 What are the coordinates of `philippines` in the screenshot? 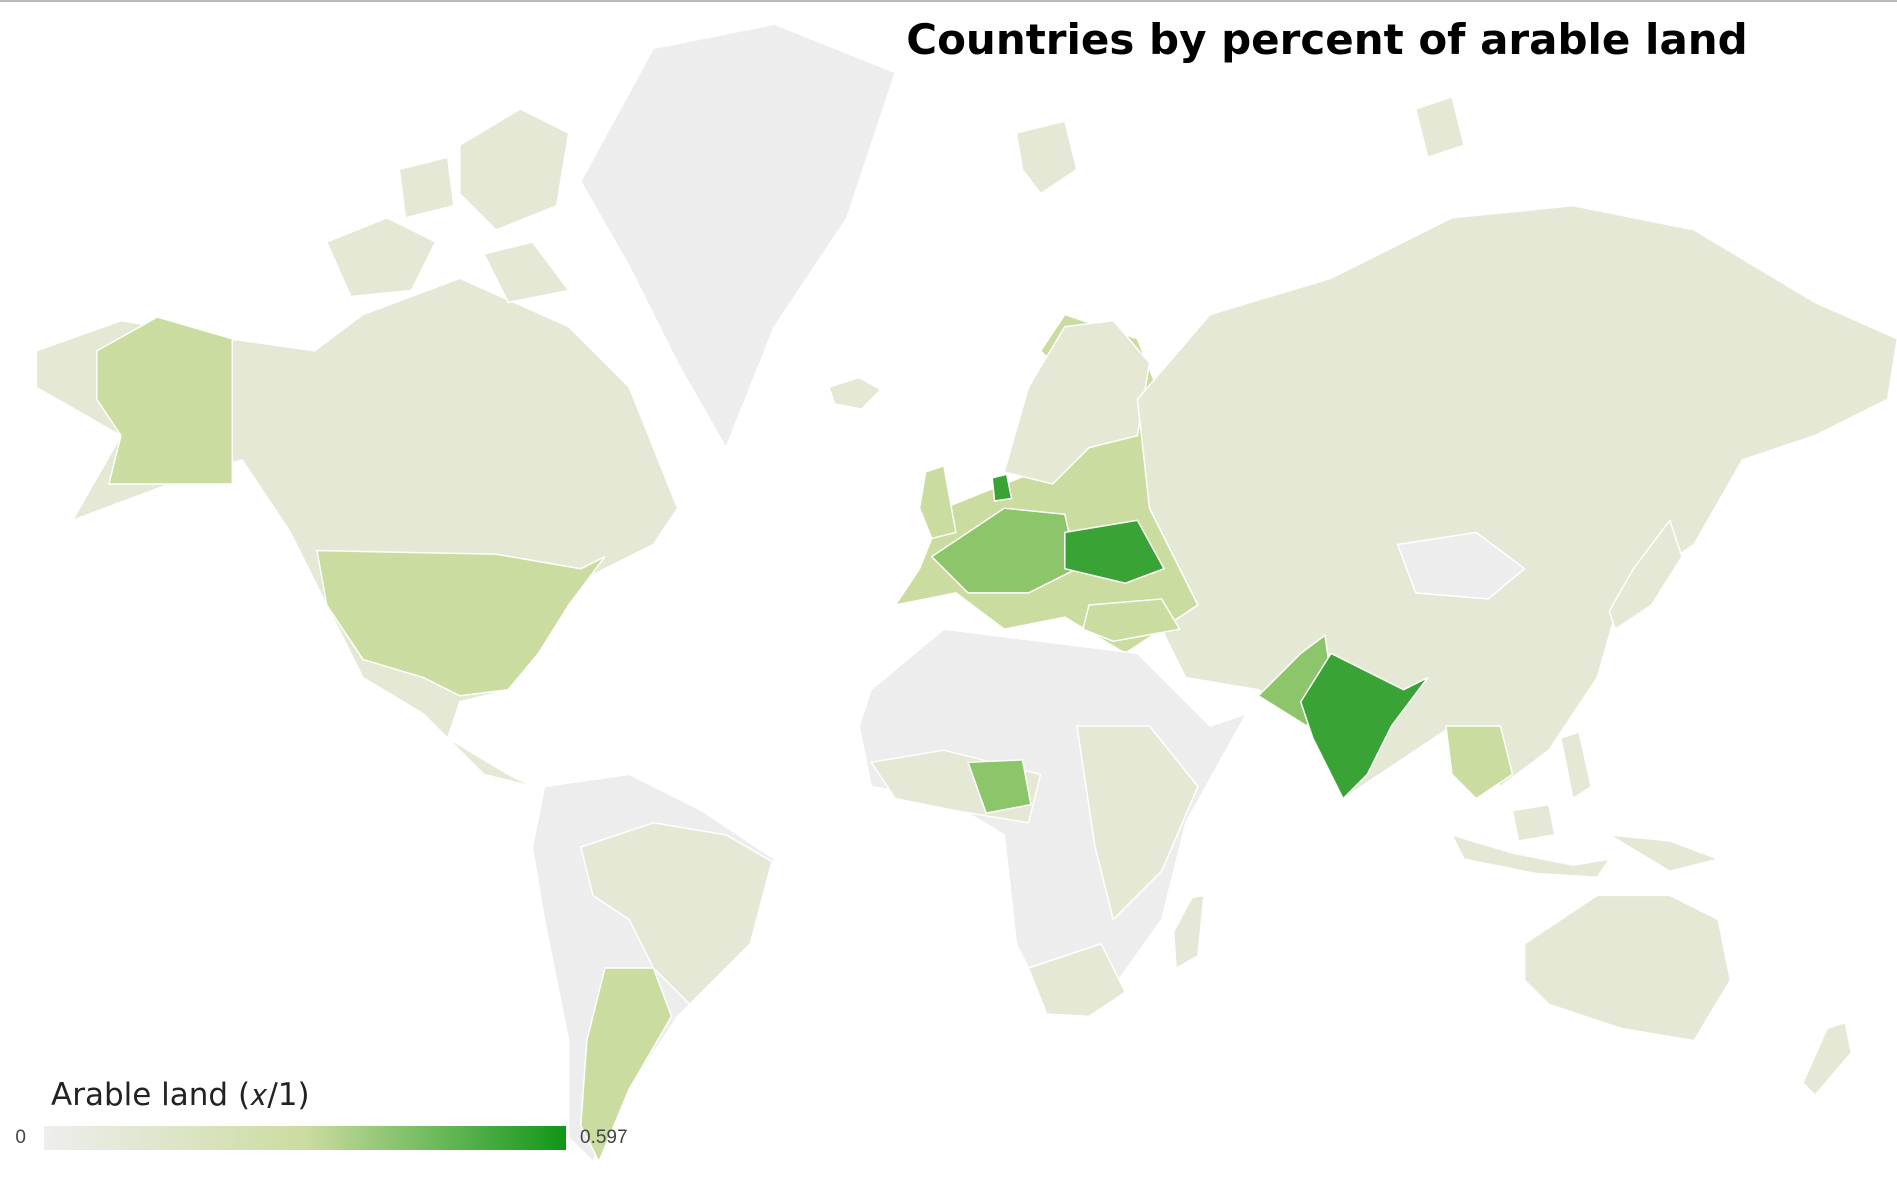 It's located at (1576, 765).